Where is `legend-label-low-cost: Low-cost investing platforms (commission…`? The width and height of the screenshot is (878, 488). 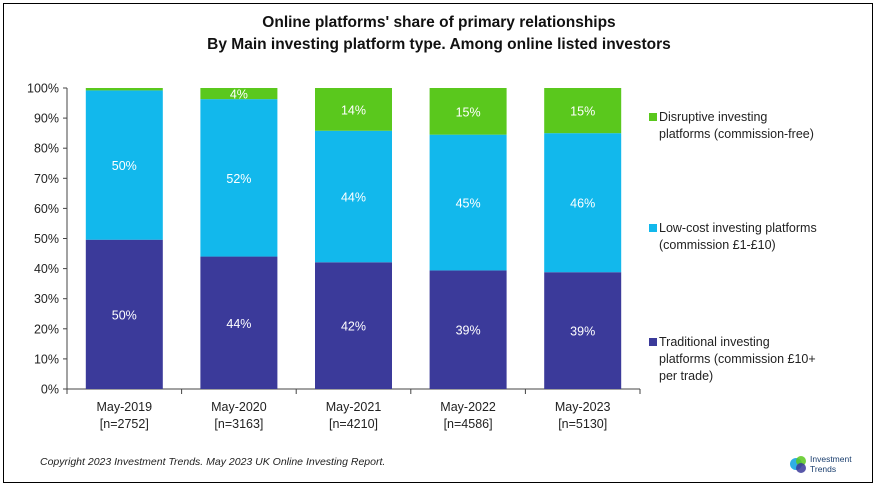 legend-label-low-cost: Low-cost investing platforms (commission… is located at coordinates (738, 236).